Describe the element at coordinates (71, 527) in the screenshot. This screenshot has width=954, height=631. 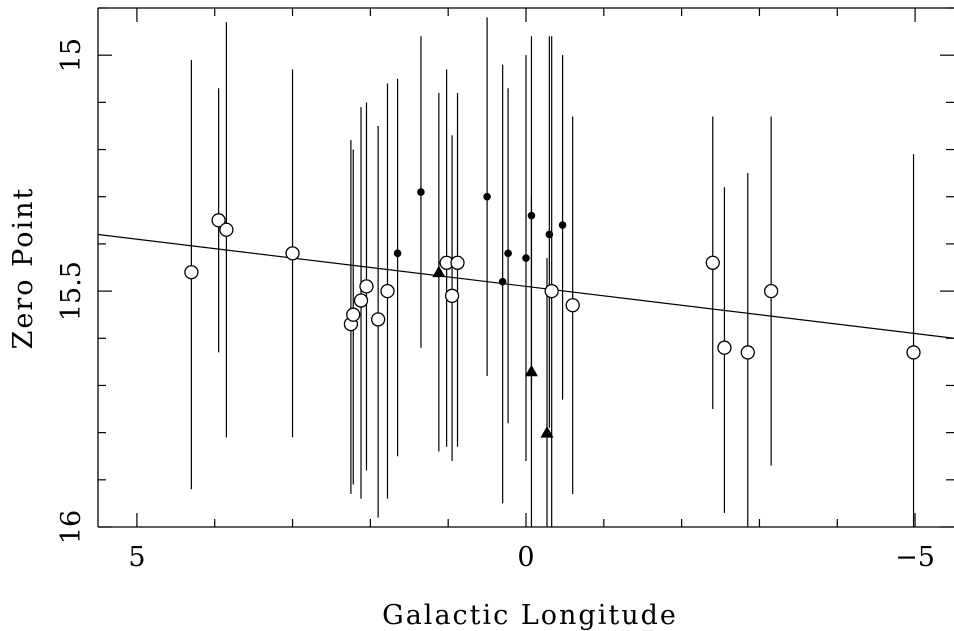
I see `y-tick-label: 16` at that location.